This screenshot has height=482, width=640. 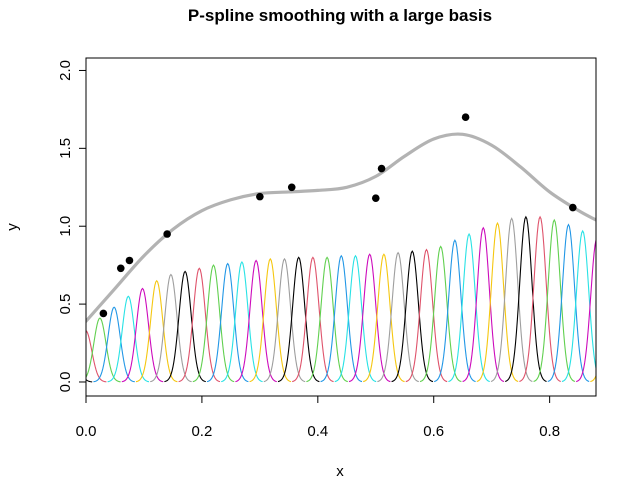 I want to click on y-axis-label: y, so click(x=12, y=227).